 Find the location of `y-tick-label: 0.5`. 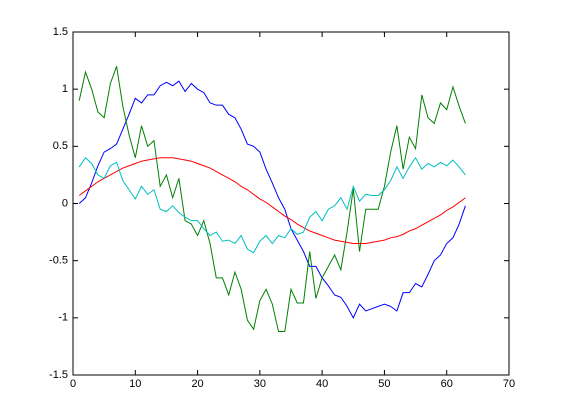

y-tick-label: 0.5 is located at coordinates (60, 146).